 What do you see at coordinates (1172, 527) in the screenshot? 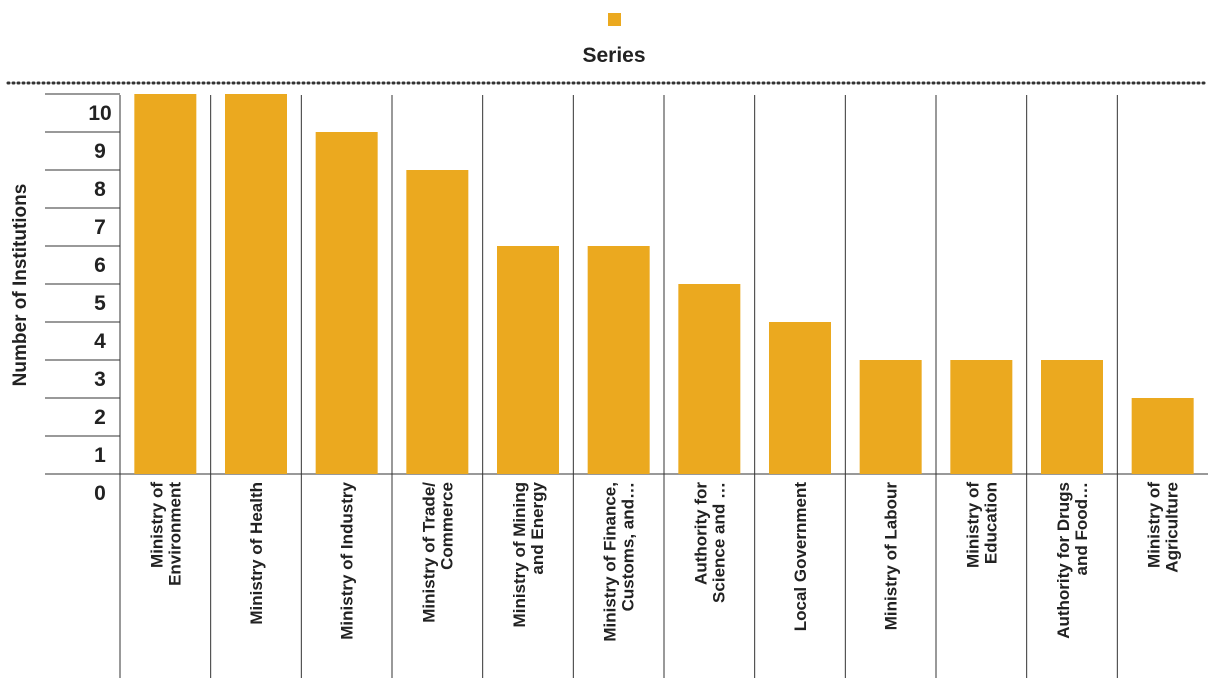
I see `x-tick-label: Agriculture` at bounding box center [1172, 527].